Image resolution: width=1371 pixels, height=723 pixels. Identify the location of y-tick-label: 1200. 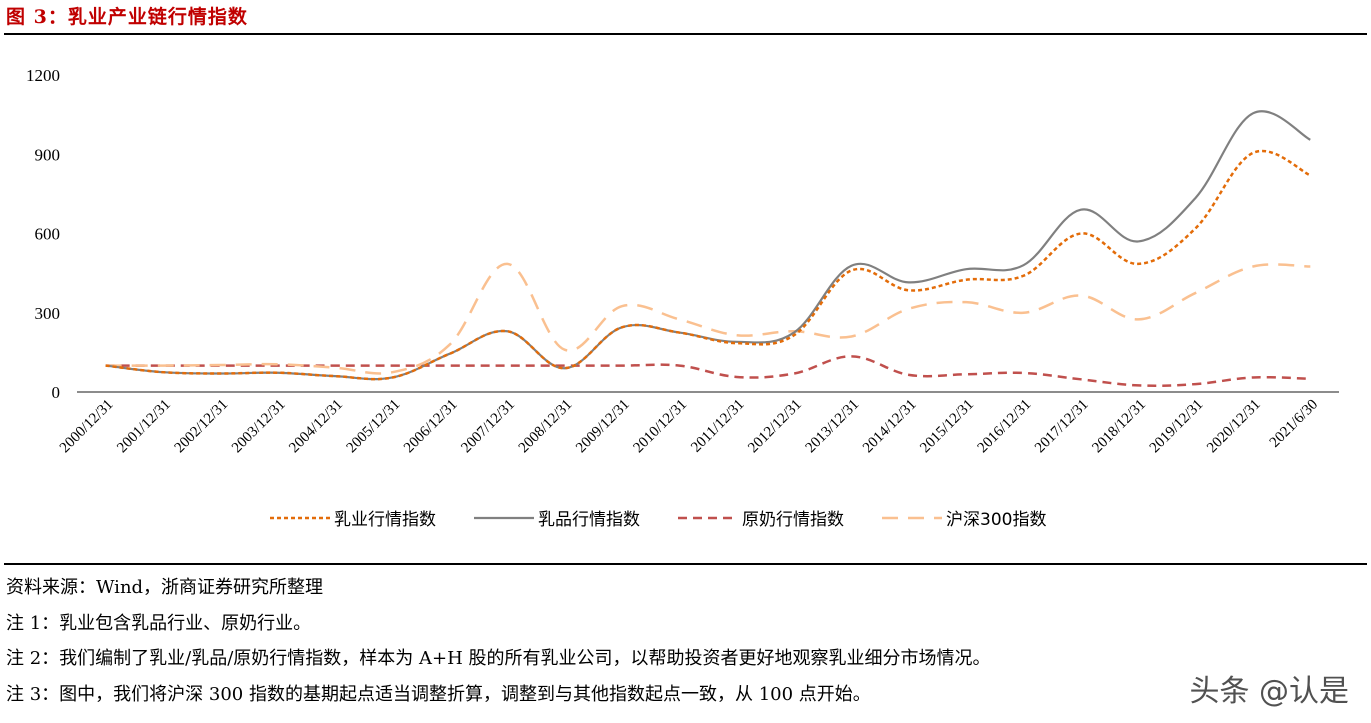
(43, 75).